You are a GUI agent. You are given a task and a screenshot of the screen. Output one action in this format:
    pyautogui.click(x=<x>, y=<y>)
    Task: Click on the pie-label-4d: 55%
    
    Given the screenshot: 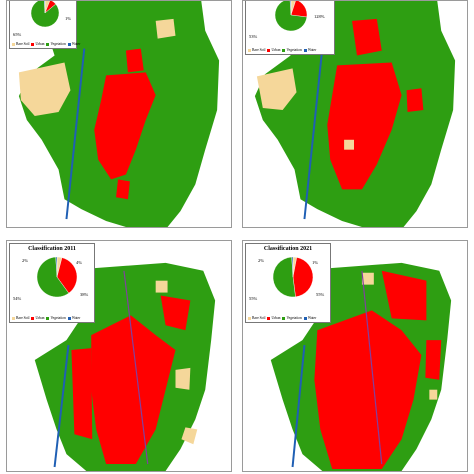 What is the action you would take?
    pyautogui.click(x=320, y=294)
    